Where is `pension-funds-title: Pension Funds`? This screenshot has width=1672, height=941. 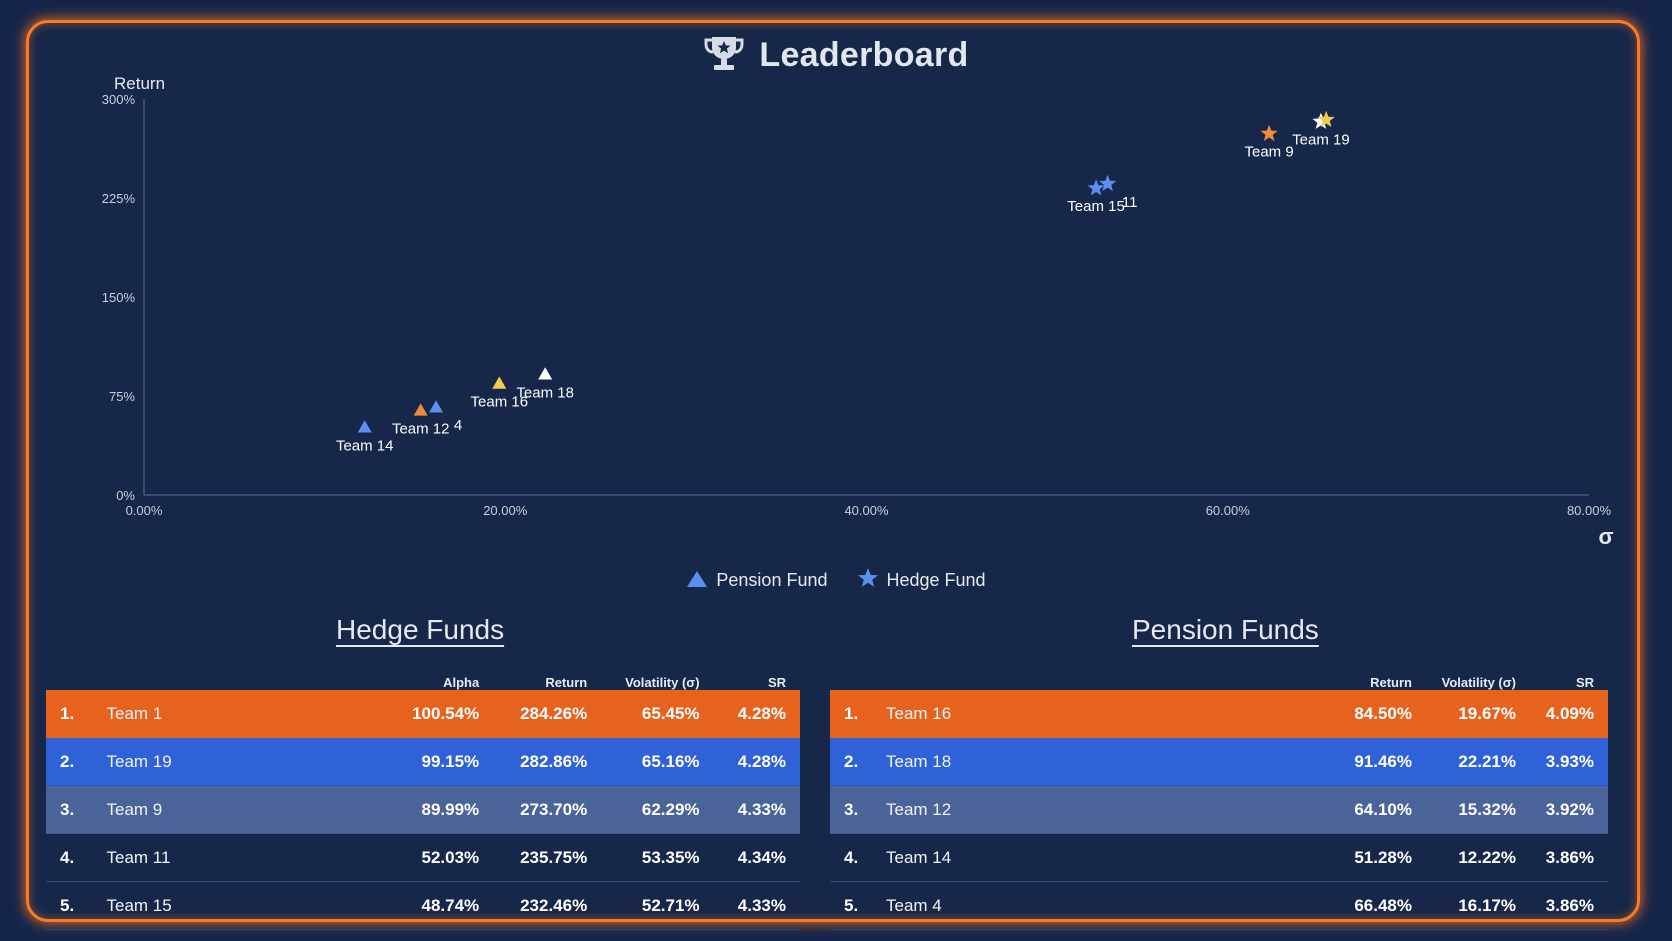 pension-funds-title: Pension Funds is located at coordinates (1225, 629).